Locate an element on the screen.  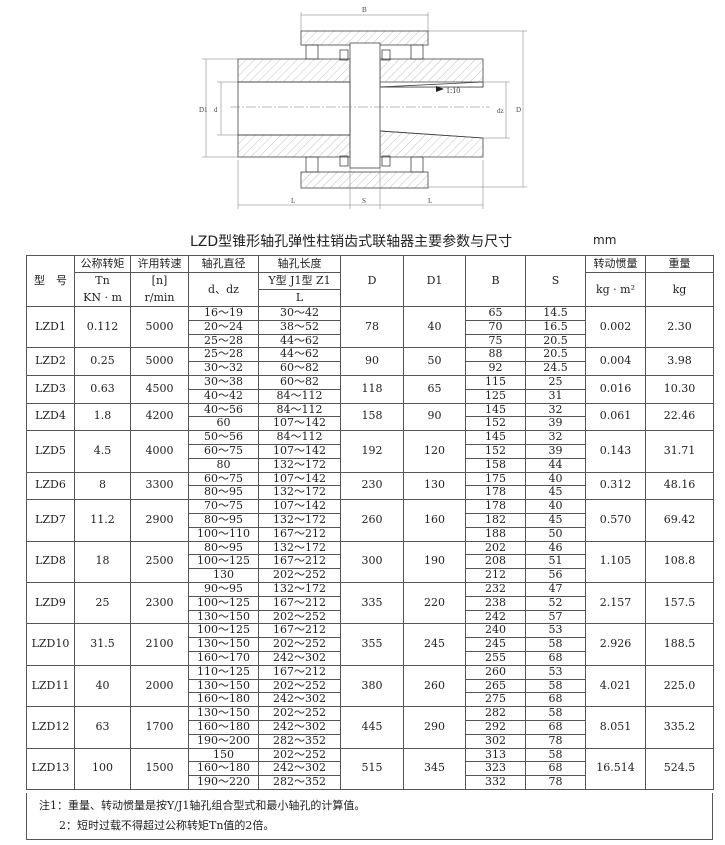
cell-S: 47 is located at coordinates (555, 589).